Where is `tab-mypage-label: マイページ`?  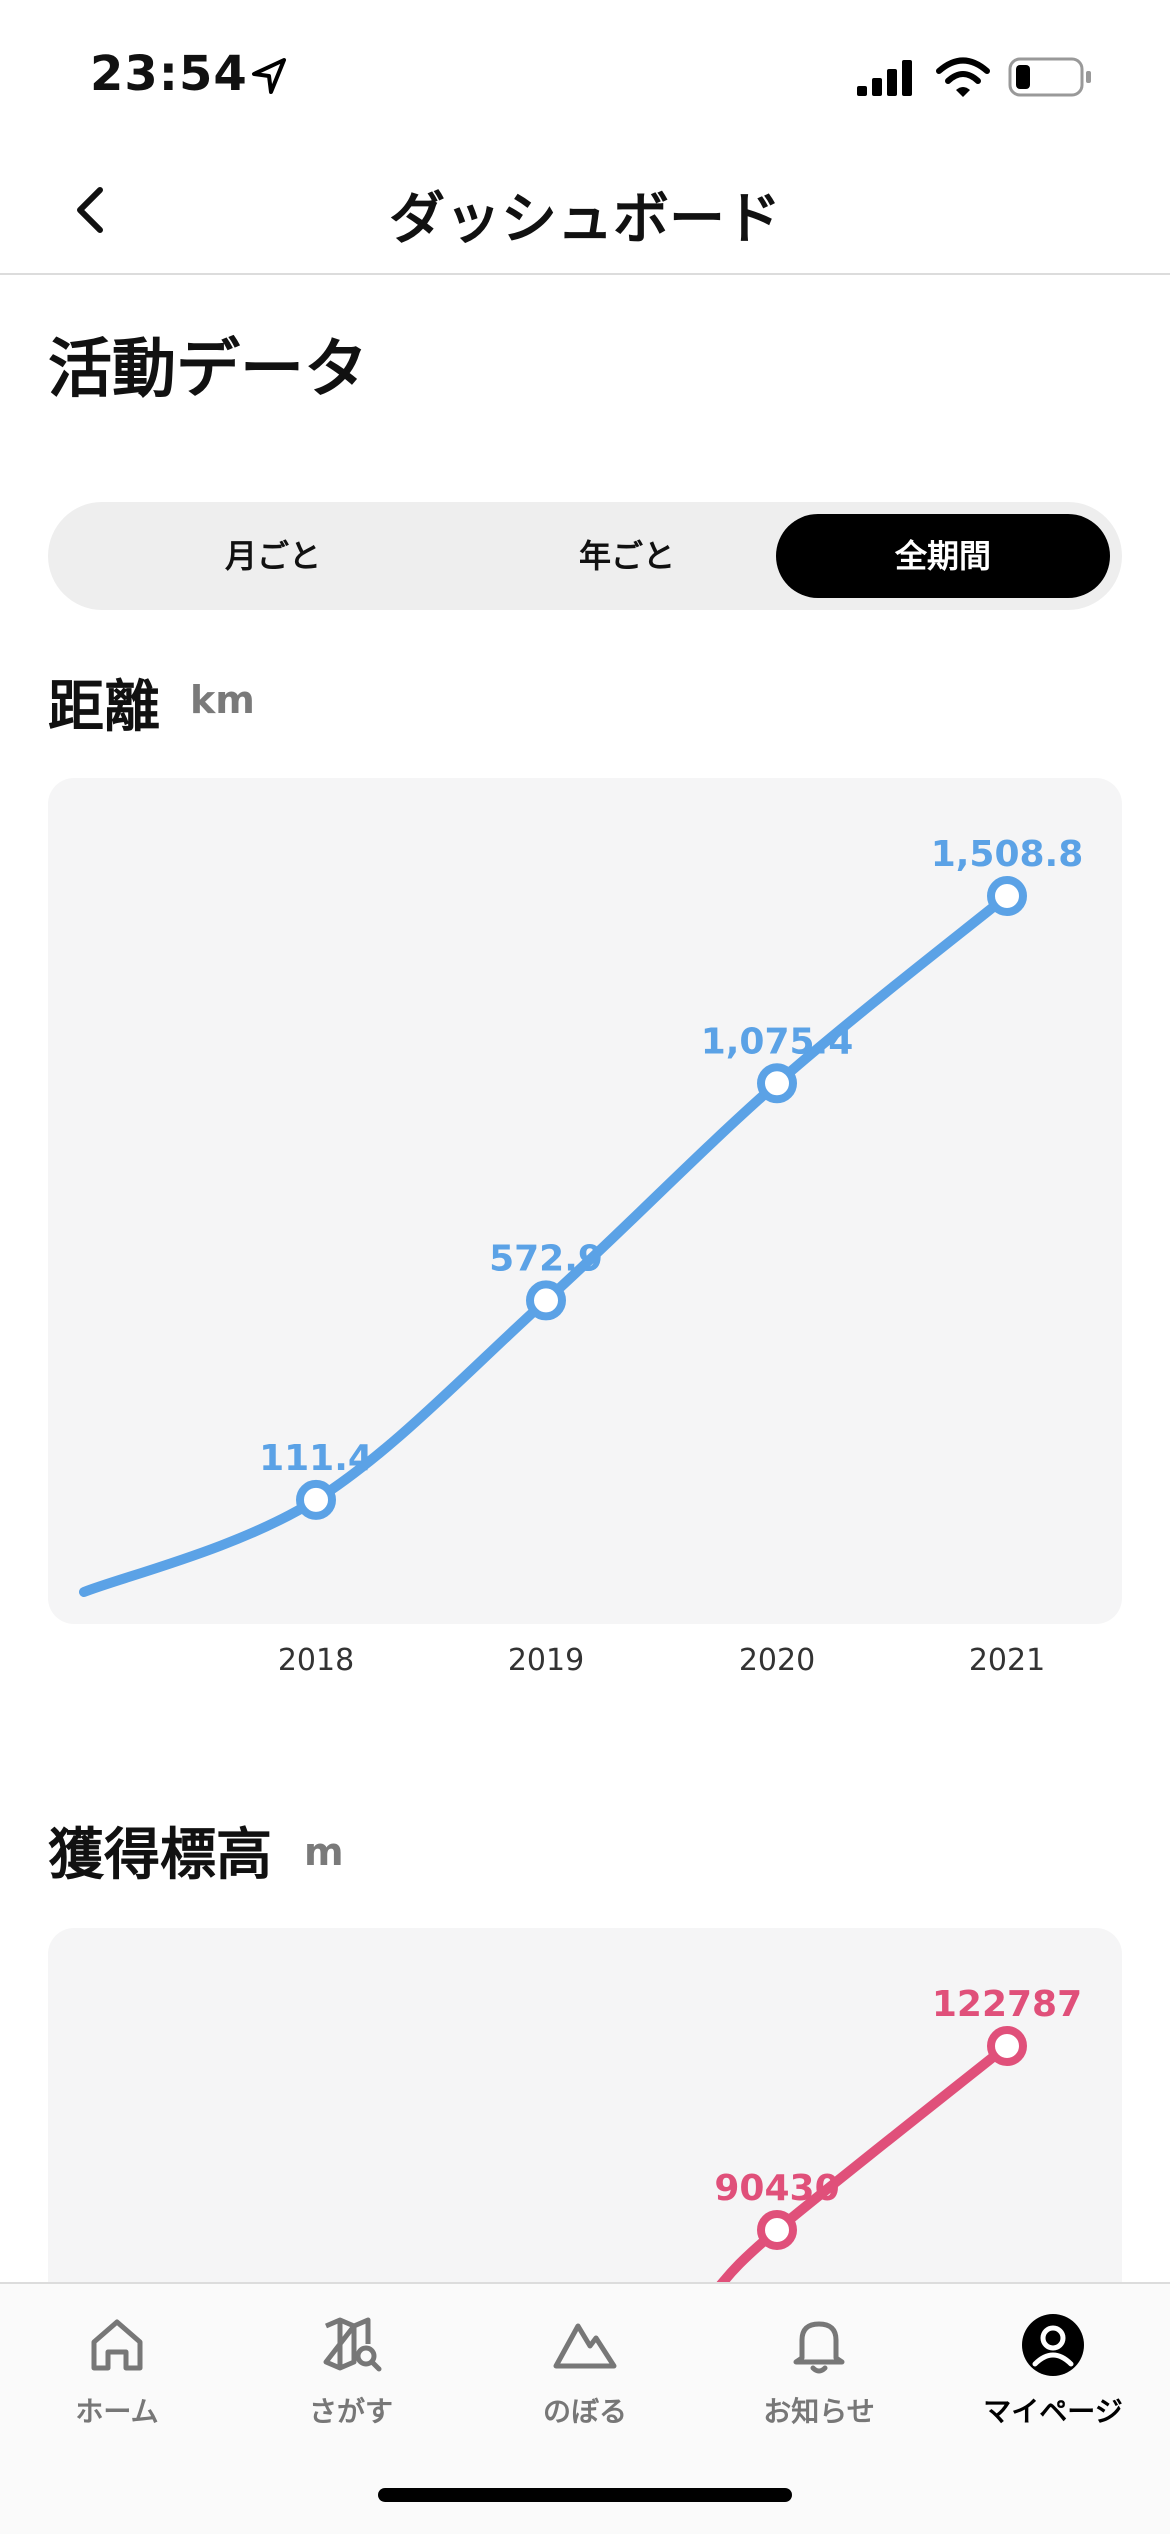 tab-mypage-label: マイページ is located at coordinates (1053, 2411).